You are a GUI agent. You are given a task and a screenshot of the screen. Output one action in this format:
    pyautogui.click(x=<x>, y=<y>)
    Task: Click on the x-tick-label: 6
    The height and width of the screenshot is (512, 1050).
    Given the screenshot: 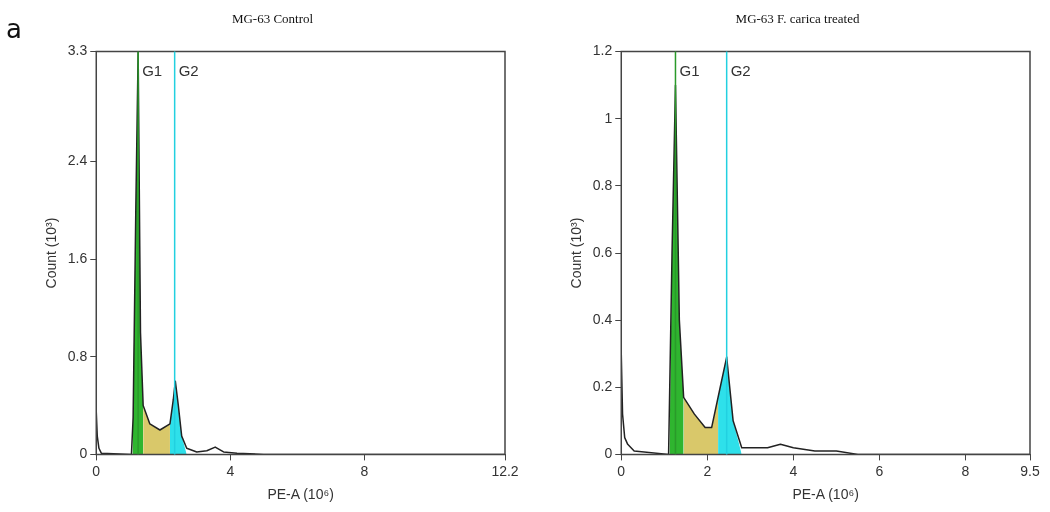 What is the action you would take?
    pyautogui.click(x=879, y=470)
    